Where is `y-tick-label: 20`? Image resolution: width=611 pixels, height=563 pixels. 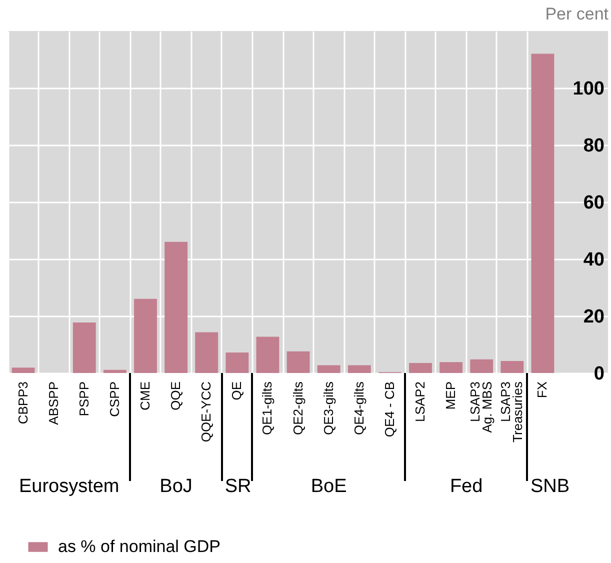
y-tick-label: 20 is located at coordinates (593, 317).